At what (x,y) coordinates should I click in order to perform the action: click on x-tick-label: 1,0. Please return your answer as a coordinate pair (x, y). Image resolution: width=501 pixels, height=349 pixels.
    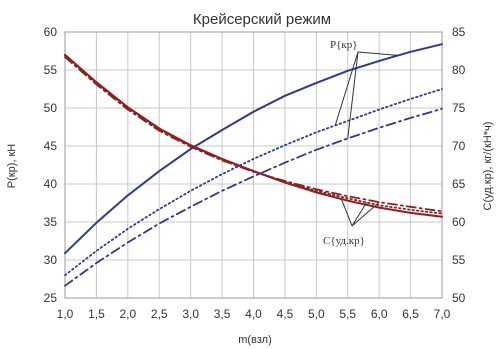
    Looking at the image, I should click on (65, 314).